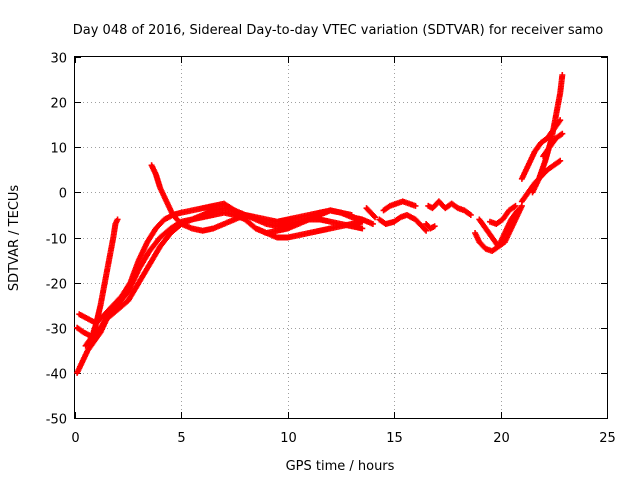 This screenshot has width=640, height=480. I want to click on x-tick-label: 20, so click(501, 438).